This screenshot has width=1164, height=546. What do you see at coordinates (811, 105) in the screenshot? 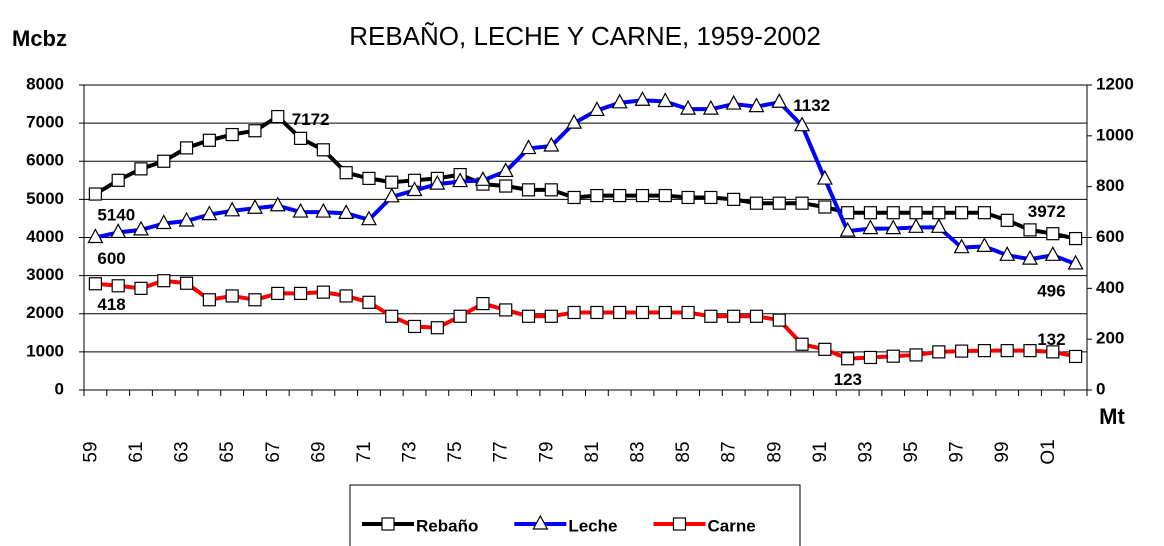
I see `data-label: 1132` at bounding box center [811, 105].